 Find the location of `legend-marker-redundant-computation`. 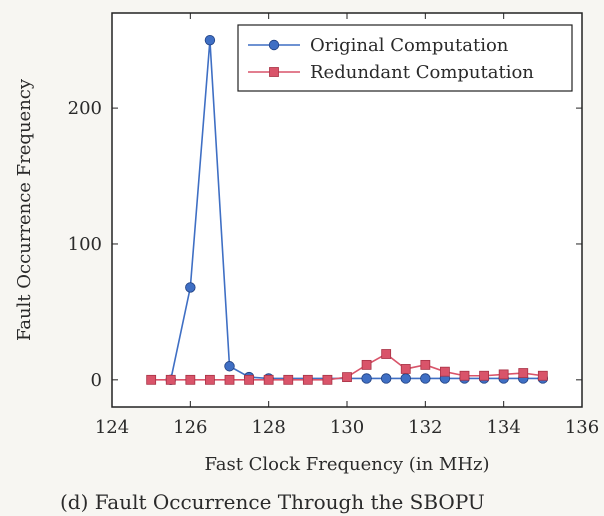

legend-marker-redundant-computation is located at coordinates (274, 72).